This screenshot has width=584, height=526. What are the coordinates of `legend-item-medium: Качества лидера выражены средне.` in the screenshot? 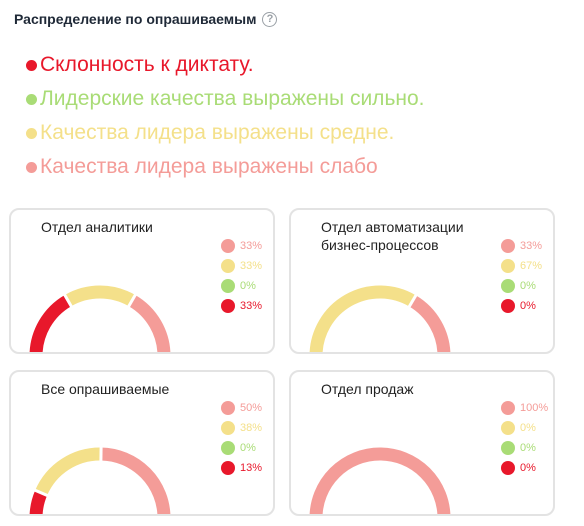 It's located at (225, 133).